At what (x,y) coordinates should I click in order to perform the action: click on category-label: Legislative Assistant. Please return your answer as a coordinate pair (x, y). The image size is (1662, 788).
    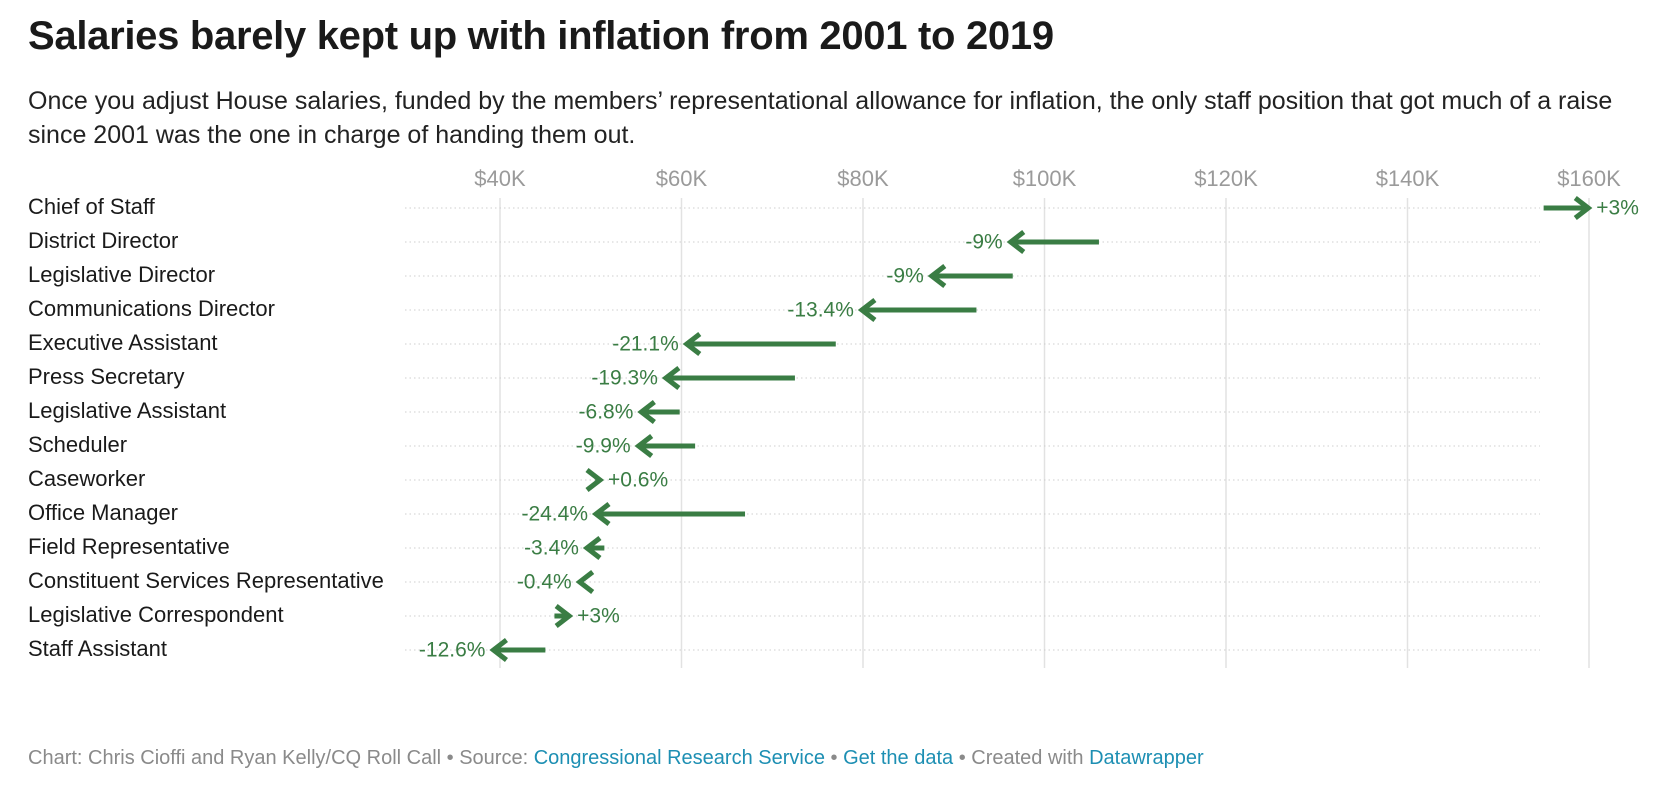
    Looking at the image, I should click on (127, 410).